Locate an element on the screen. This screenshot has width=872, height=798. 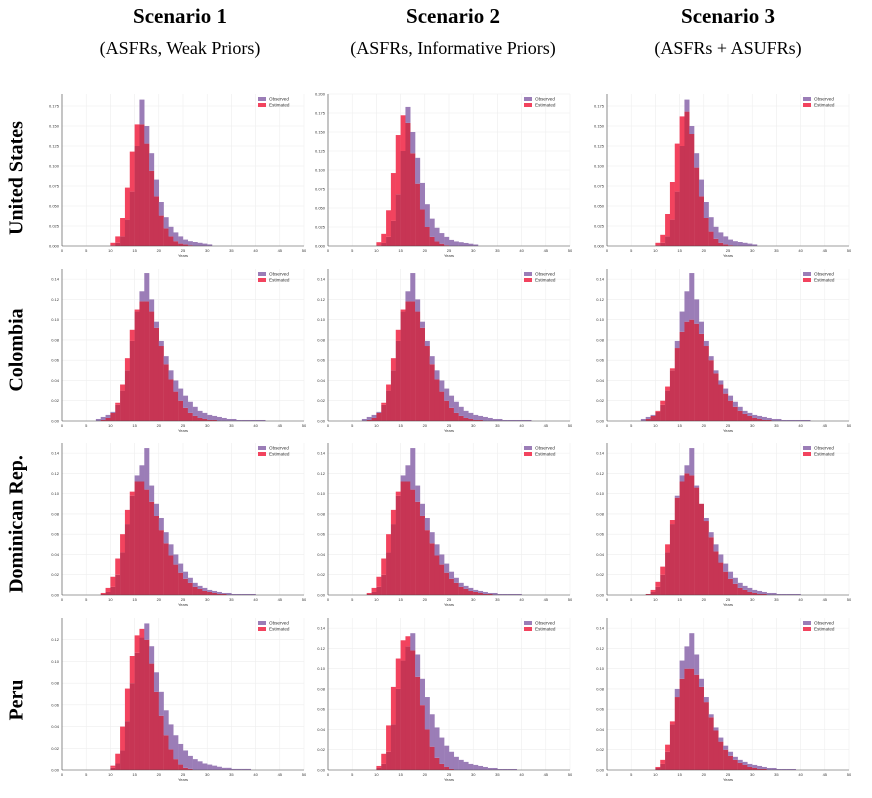
column-subtitle: (ASFRs, Weak Priors) is located at coordinates (180, 48).